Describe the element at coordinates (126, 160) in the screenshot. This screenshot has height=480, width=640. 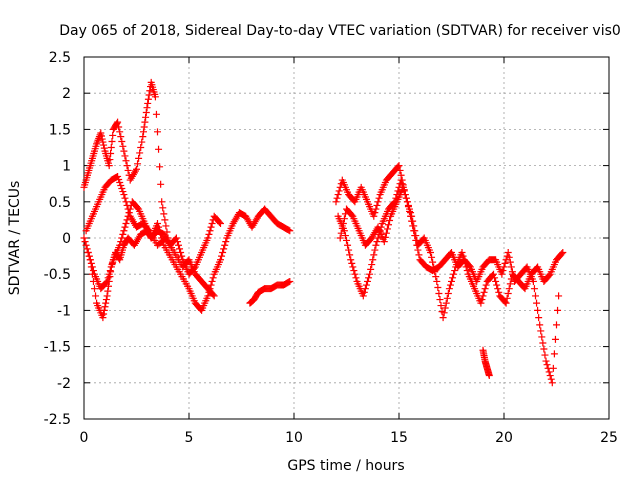
I see `series-trace-b` at that location.